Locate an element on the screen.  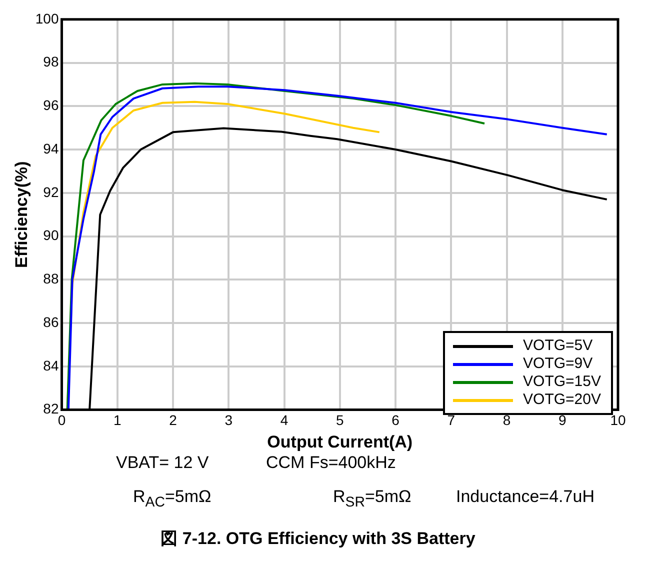
text: R$_{AC}$=5mΩ is located at coordinates (172, 498).